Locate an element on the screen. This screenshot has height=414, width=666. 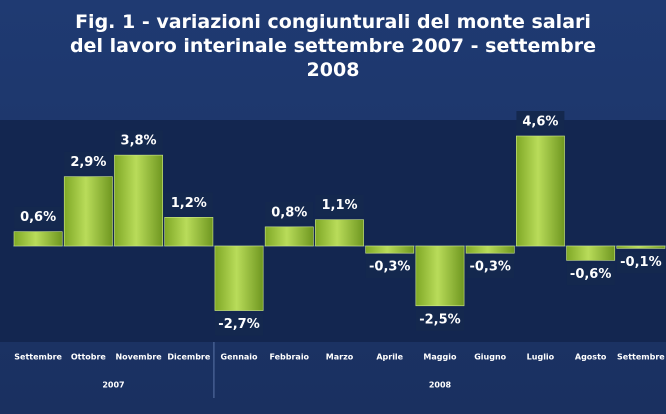
value-label: 3,8% is located at coordinates (139, 141).